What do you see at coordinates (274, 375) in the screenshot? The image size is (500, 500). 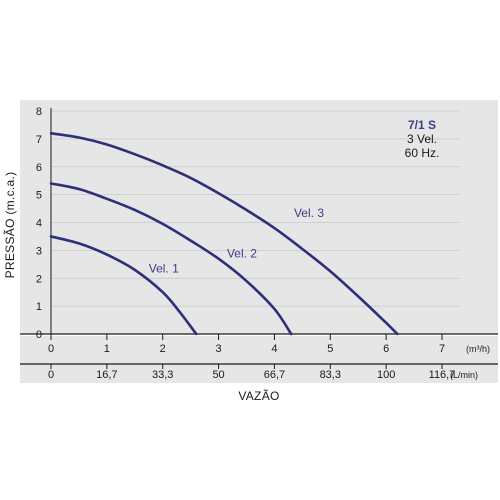 I see `x-tick-label-lmin-4: 66,7` at bounding box center [274, 375].